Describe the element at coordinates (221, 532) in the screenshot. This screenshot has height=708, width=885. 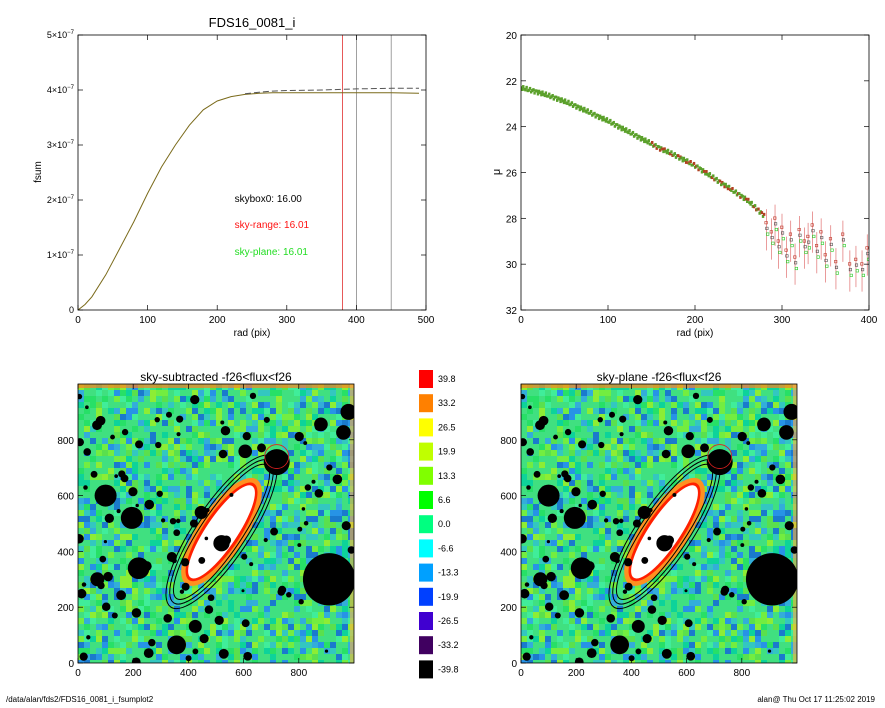
I see `aperture-ellipse` at that location.